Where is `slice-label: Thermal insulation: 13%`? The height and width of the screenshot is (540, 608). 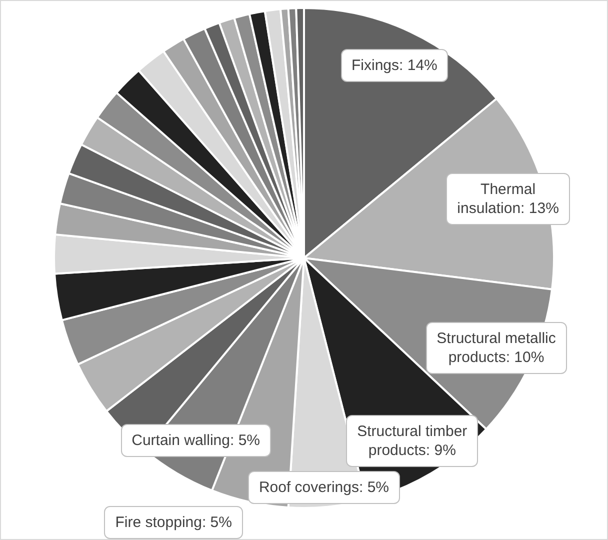 slice-label: Thermal insulation: 13% is located at coordinates (508, 199).